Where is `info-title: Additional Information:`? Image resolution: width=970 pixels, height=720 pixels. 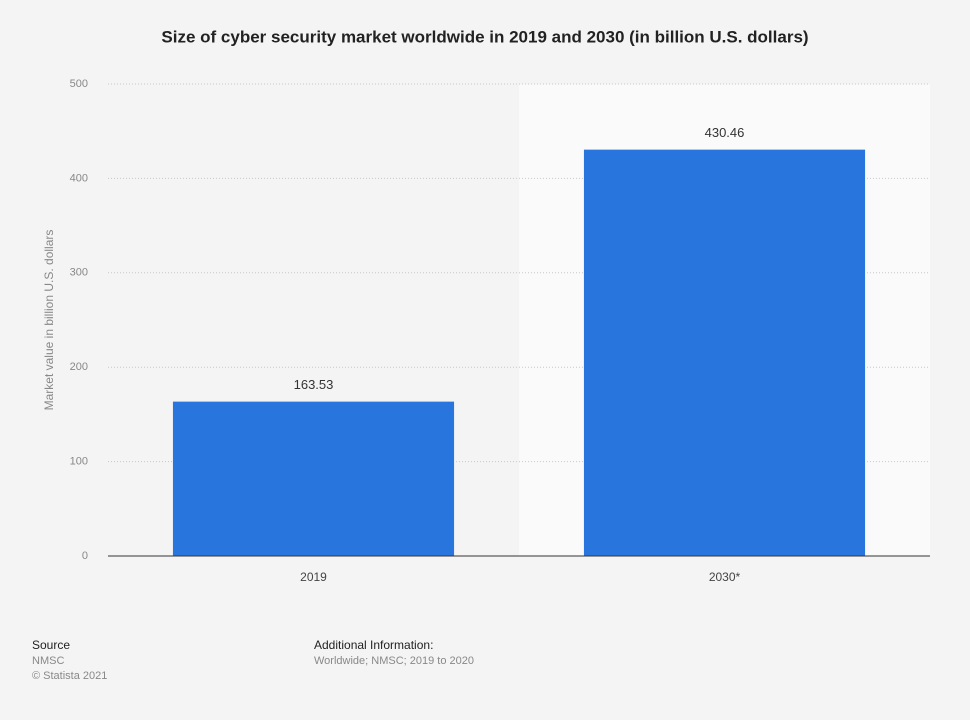
info-title: Additional Information: is located at coordinates (373, 645).